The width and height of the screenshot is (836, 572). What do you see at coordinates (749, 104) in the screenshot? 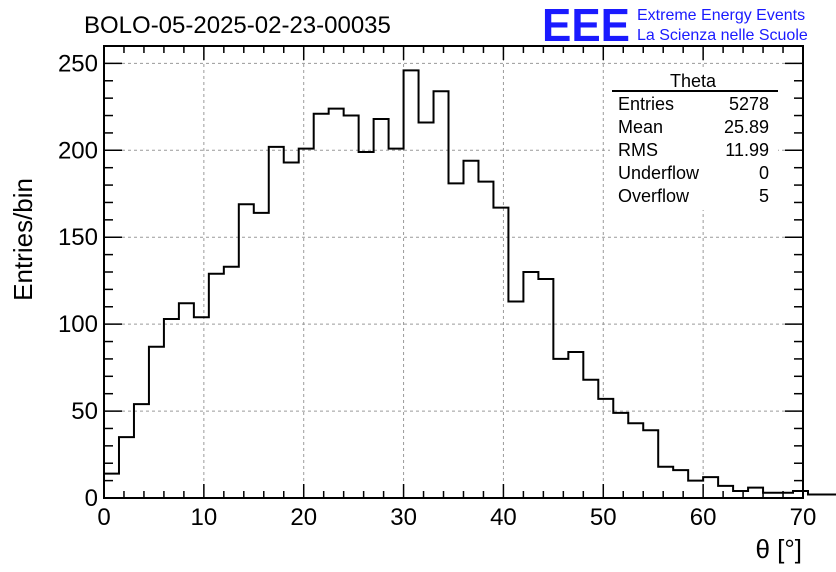
I see `stats-value: 5278` at bounding box center [749, 104].